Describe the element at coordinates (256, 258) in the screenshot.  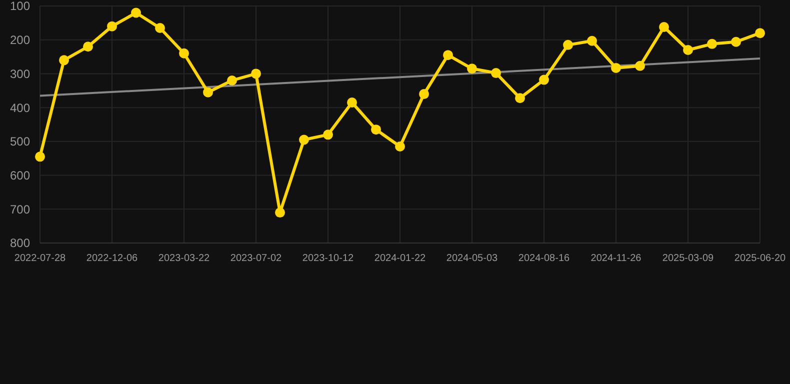
I see `x-tick-label: 2023-07-02` at that location.